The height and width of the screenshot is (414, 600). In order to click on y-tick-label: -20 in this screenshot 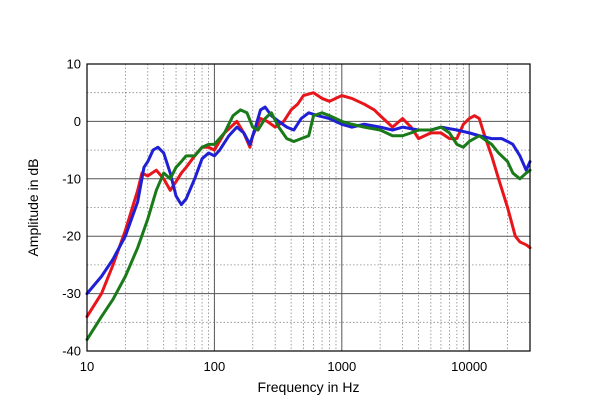, I will do `click(71, 236)`.